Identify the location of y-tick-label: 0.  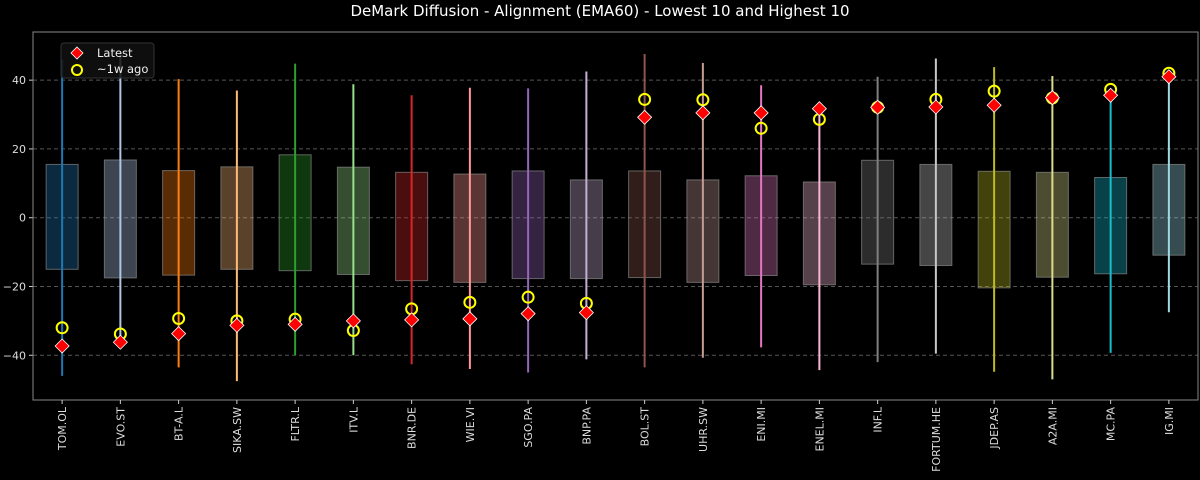
(22, 218).